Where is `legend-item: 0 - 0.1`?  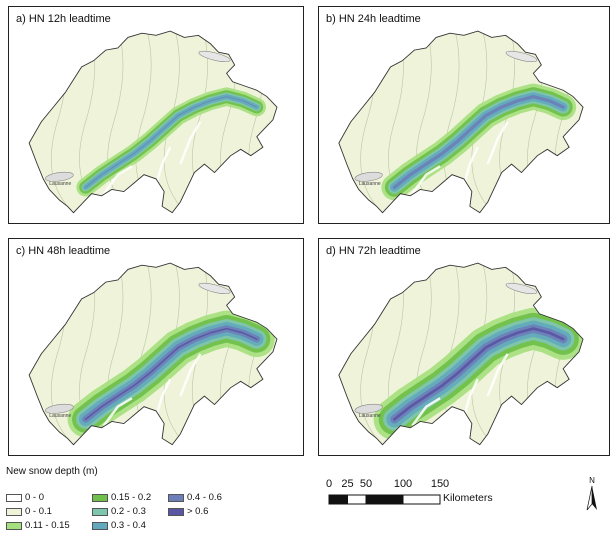 legend-item: 0 - 0.1 is located at coordinates (29, 511).